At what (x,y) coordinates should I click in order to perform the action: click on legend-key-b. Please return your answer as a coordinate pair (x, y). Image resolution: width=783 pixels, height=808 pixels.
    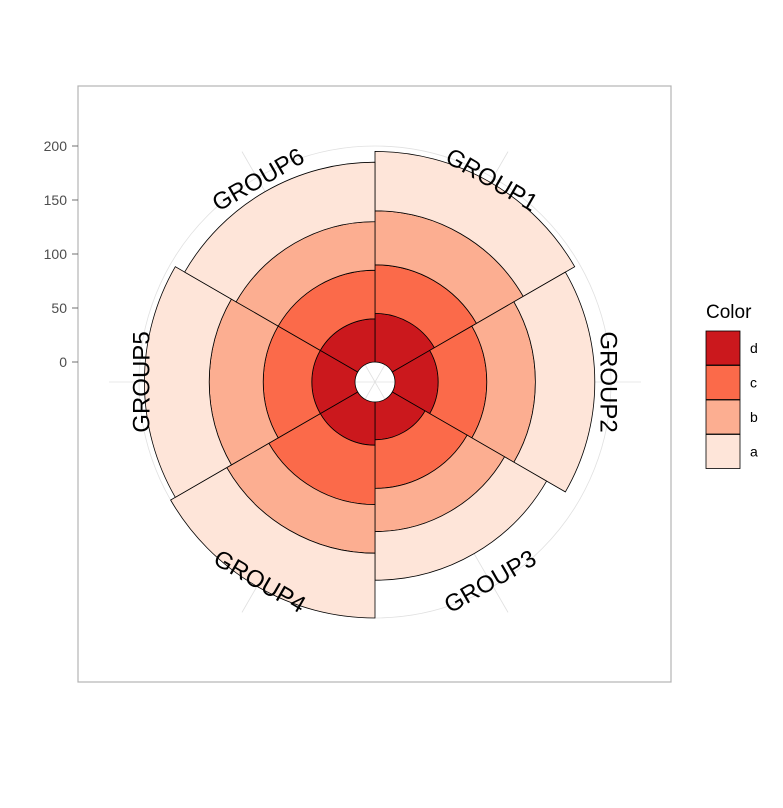
    Looking at the image, I should click on (723, 417).